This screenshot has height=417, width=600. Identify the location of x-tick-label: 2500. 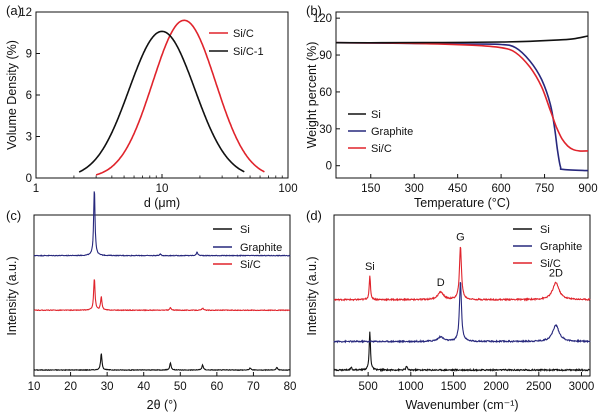
(539, 387).